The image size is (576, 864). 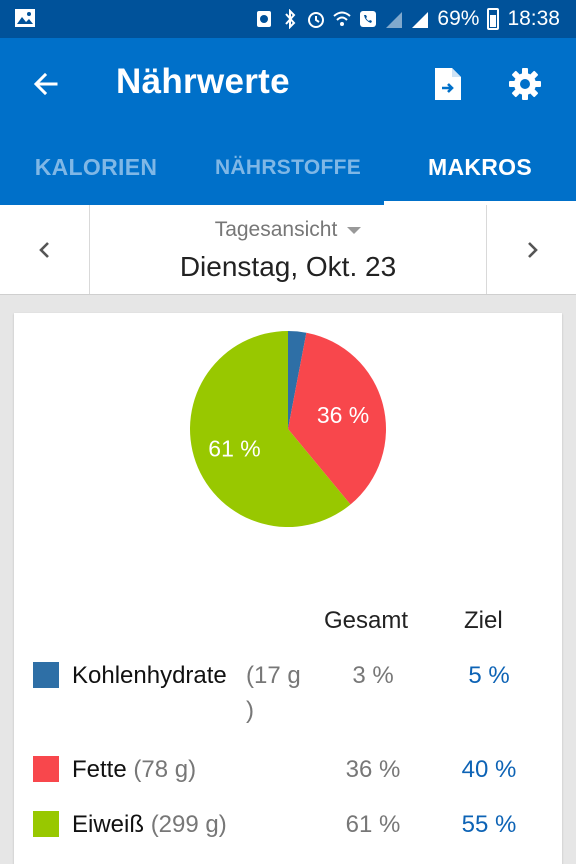 What do you see at coordinates (96, 167) in the screenshot?
I see `tab-kalorien: KALORIEN` at bounding box center [96, 167].